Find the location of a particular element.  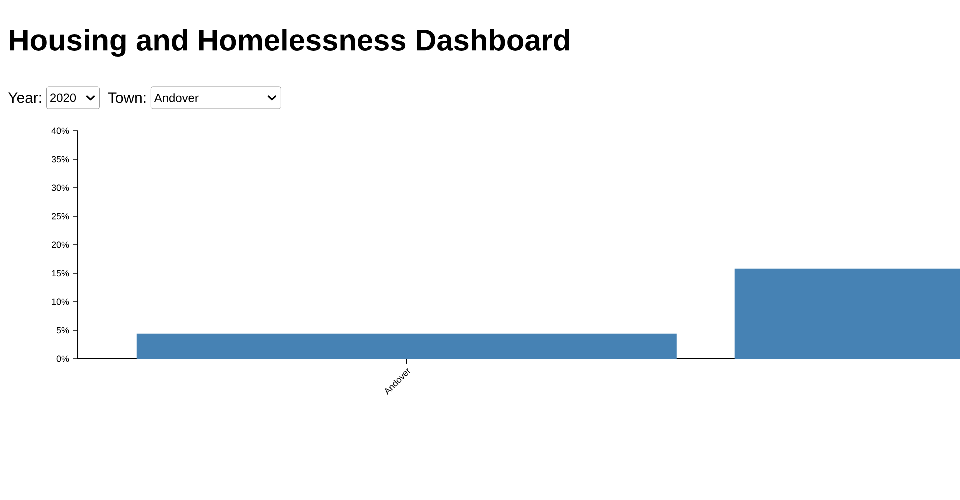

y-tick-label: 15% is located at coordinates (61, 273).